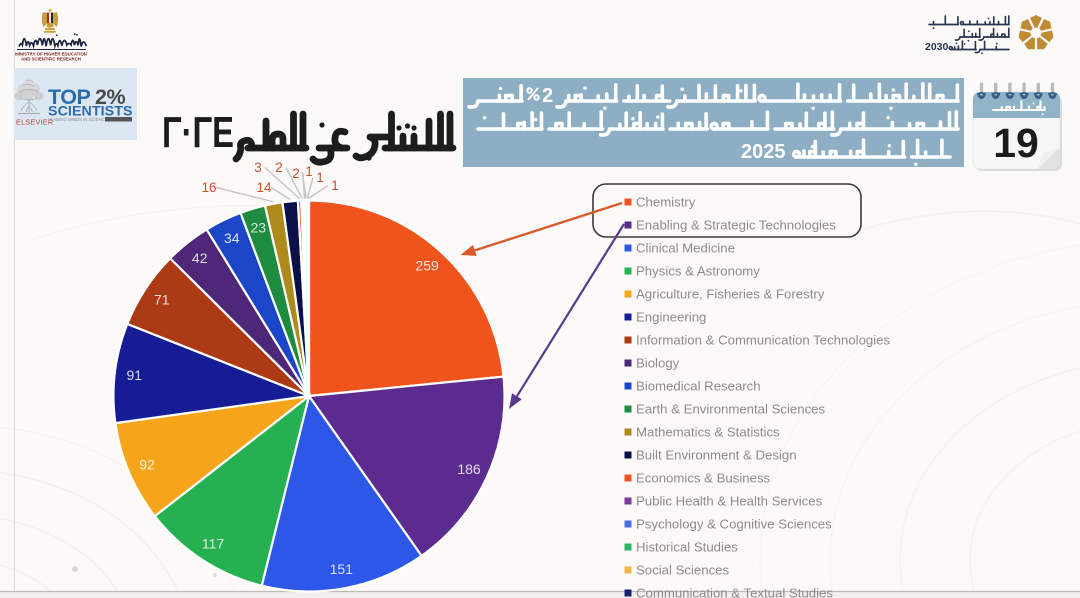  I want to click on svg-text: AND SCIENTIFIC RESEARCH, so click(51, 59).